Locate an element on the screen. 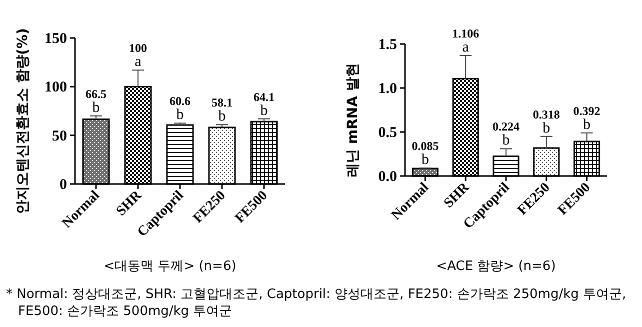 This screenshot has width=642, height=327. y-tick-label: 0 is located at coordinates (63, 185).